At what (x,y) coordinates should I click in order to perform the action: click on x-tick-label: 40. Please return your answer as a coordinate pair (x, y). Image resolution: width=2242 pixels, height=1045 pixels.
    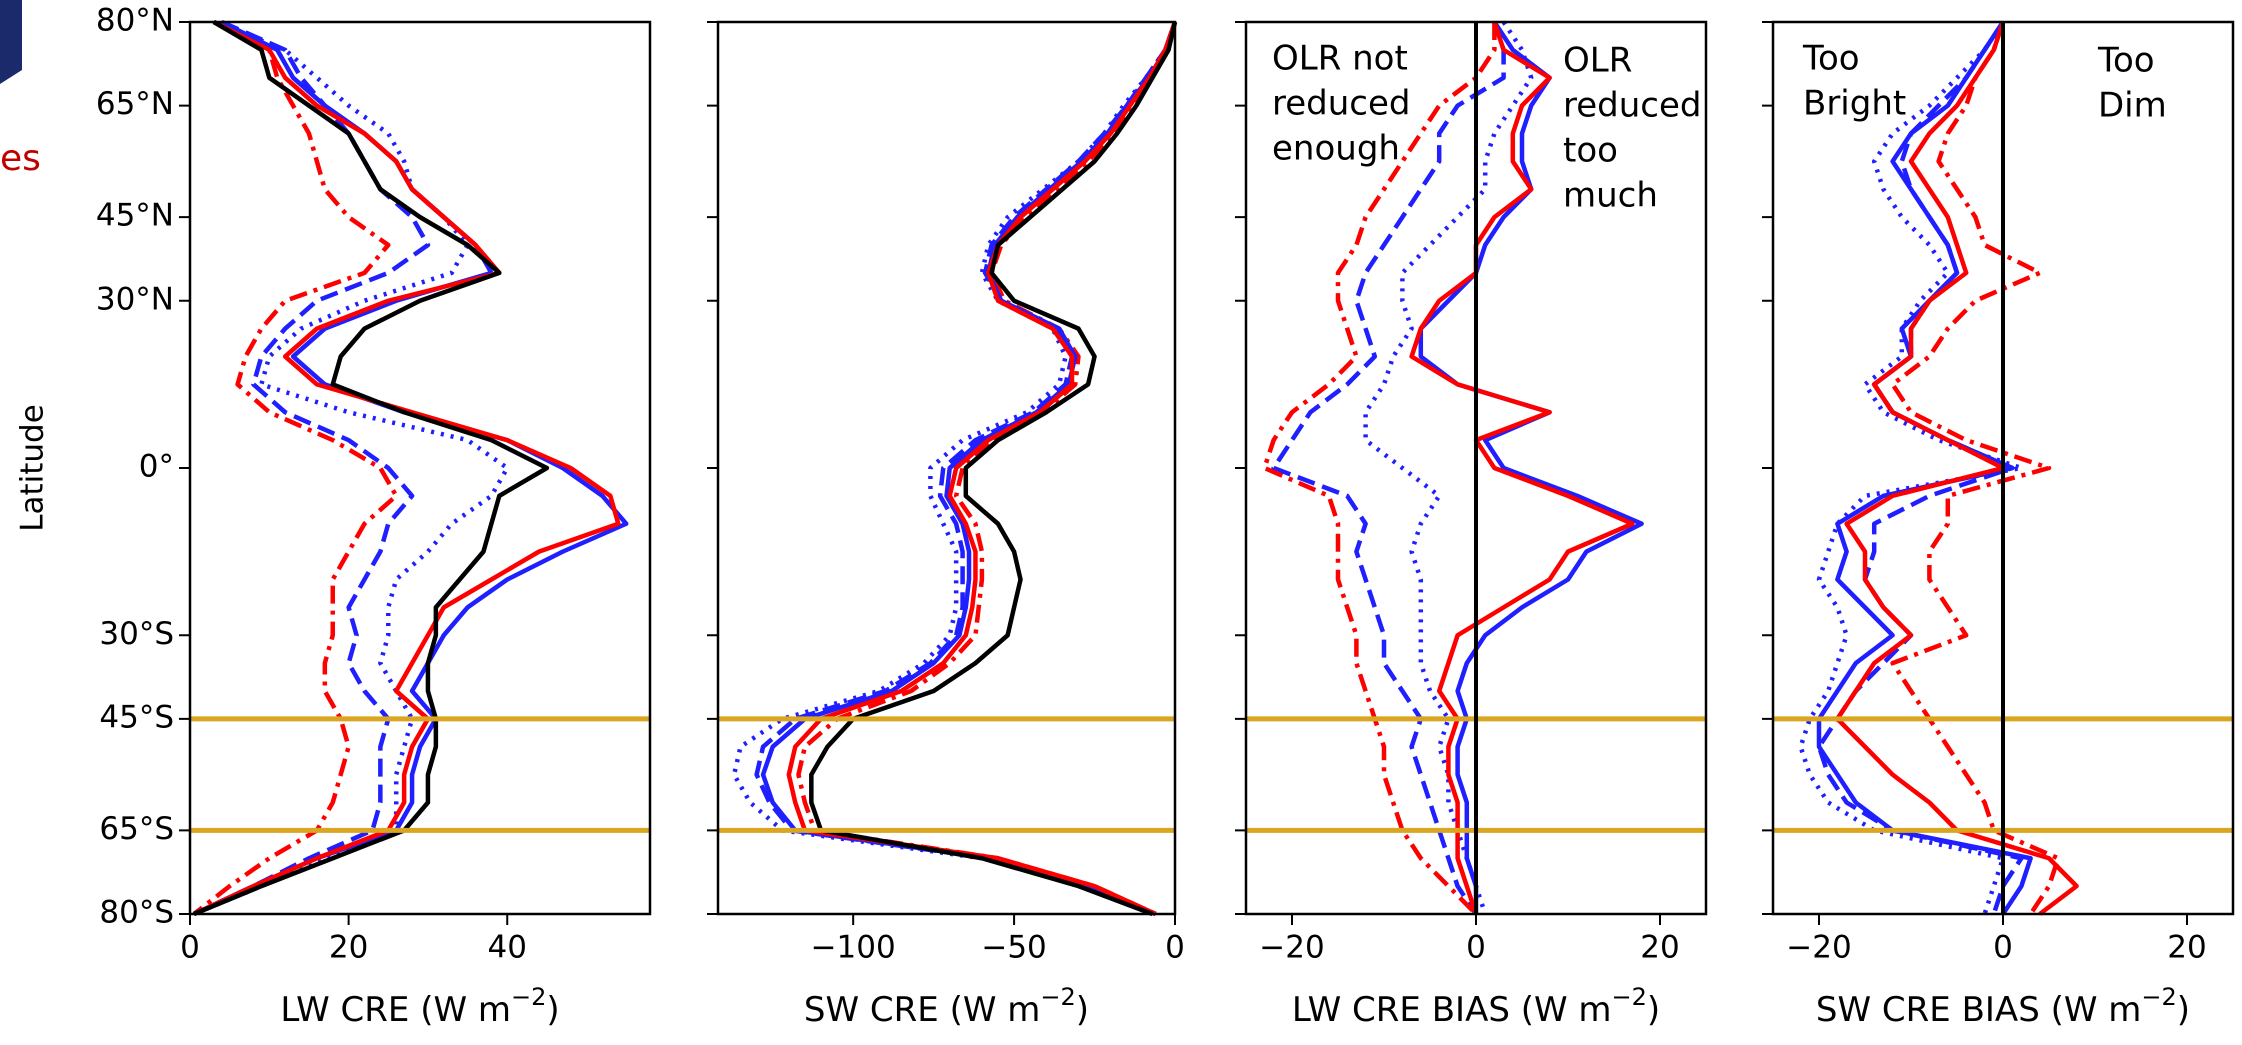
    Looking at the image, I should click on (507, 948).